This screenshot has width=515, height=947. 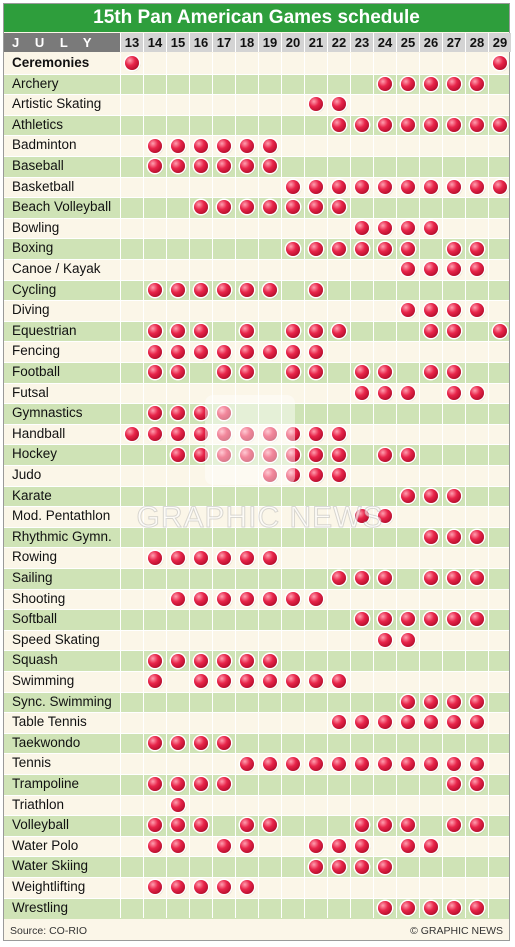 What do you see at coordinates (50, 866) in the screenshot?
I see `sport-label: Water Skiing` at bounding box center [50, 866].